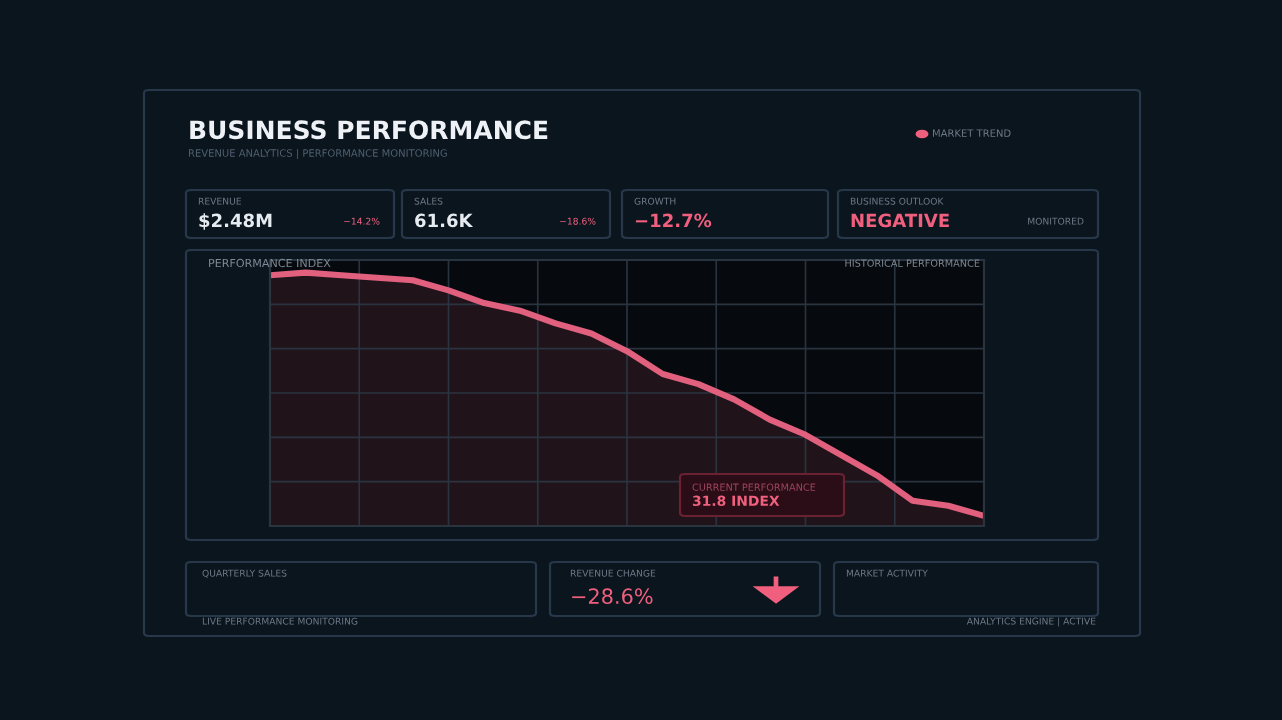 The width and height of the screenshot is (1282, 720). I want to click on text: −28.6%, so click(612, 596).